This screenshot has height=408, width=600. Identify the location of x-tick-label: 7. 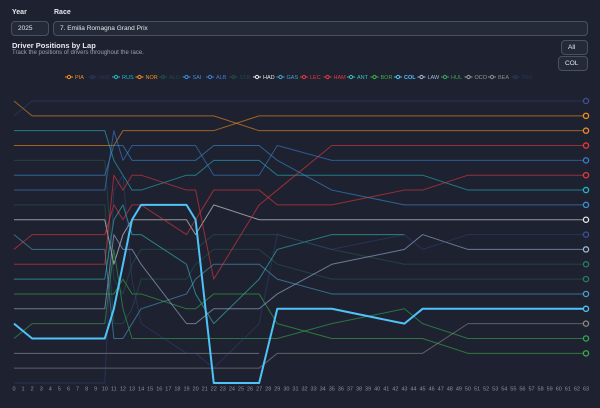
(77, 389).